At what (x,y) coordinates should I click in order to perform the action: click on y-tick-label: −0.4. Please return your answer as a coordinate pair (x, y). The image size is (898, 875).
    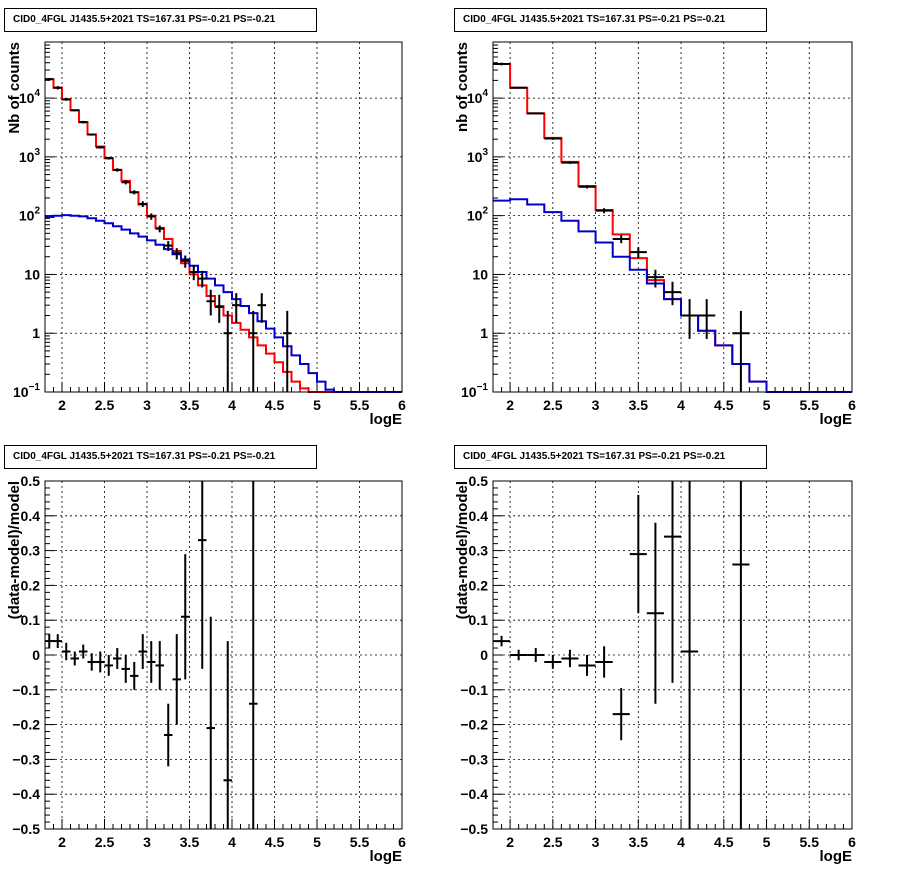
    Looking at the image, I should click on (26, 794).